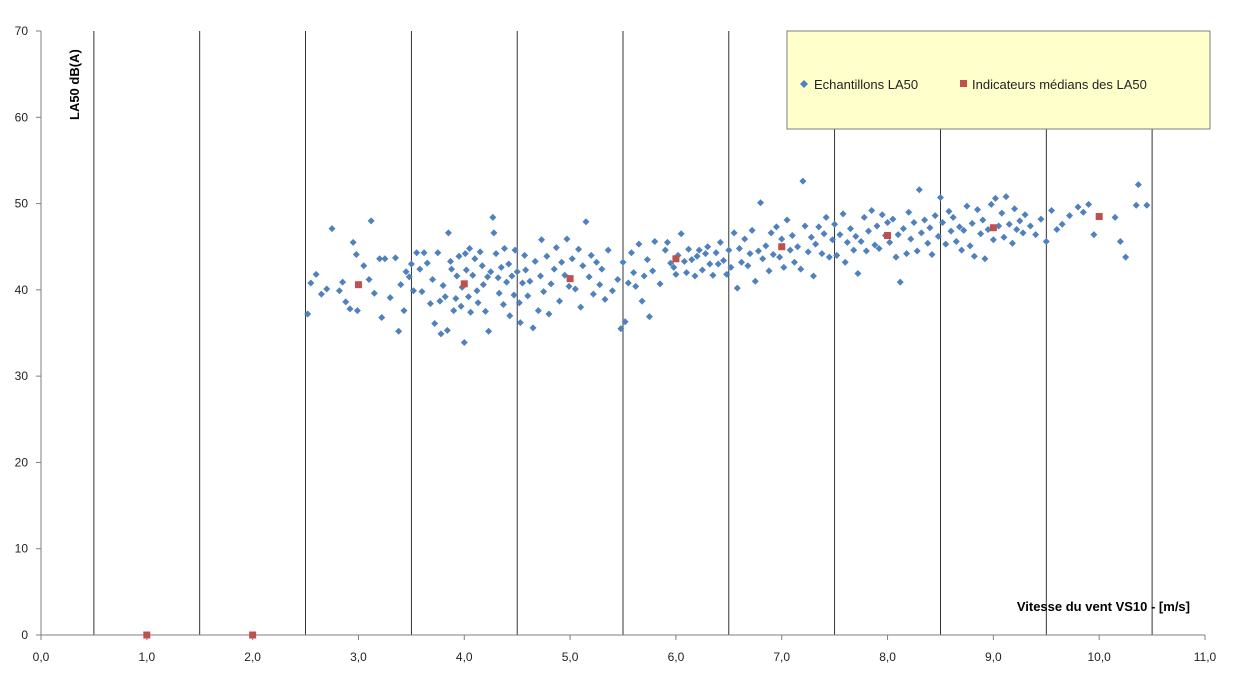  I want to click on x-tick-label: 2,0, so click(252, 657).